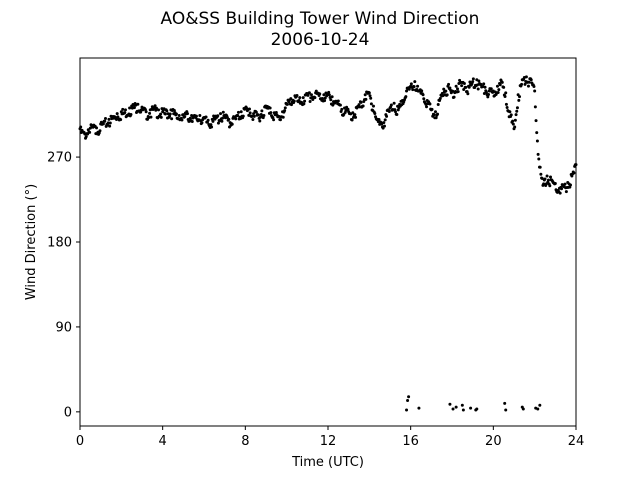  What do you see at coordinates (245, 441) in the screenshot?
I see `x-tick-label: 8` at bounding box center [245, 441].